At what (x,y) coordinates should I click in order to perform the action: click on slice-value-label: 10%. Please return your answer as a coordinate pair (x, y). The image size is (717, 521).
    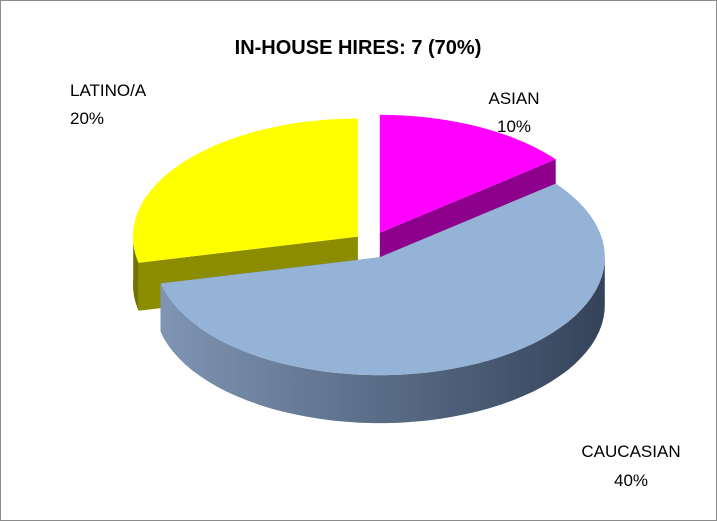
    Looking at the image, I should click on (514, 126).